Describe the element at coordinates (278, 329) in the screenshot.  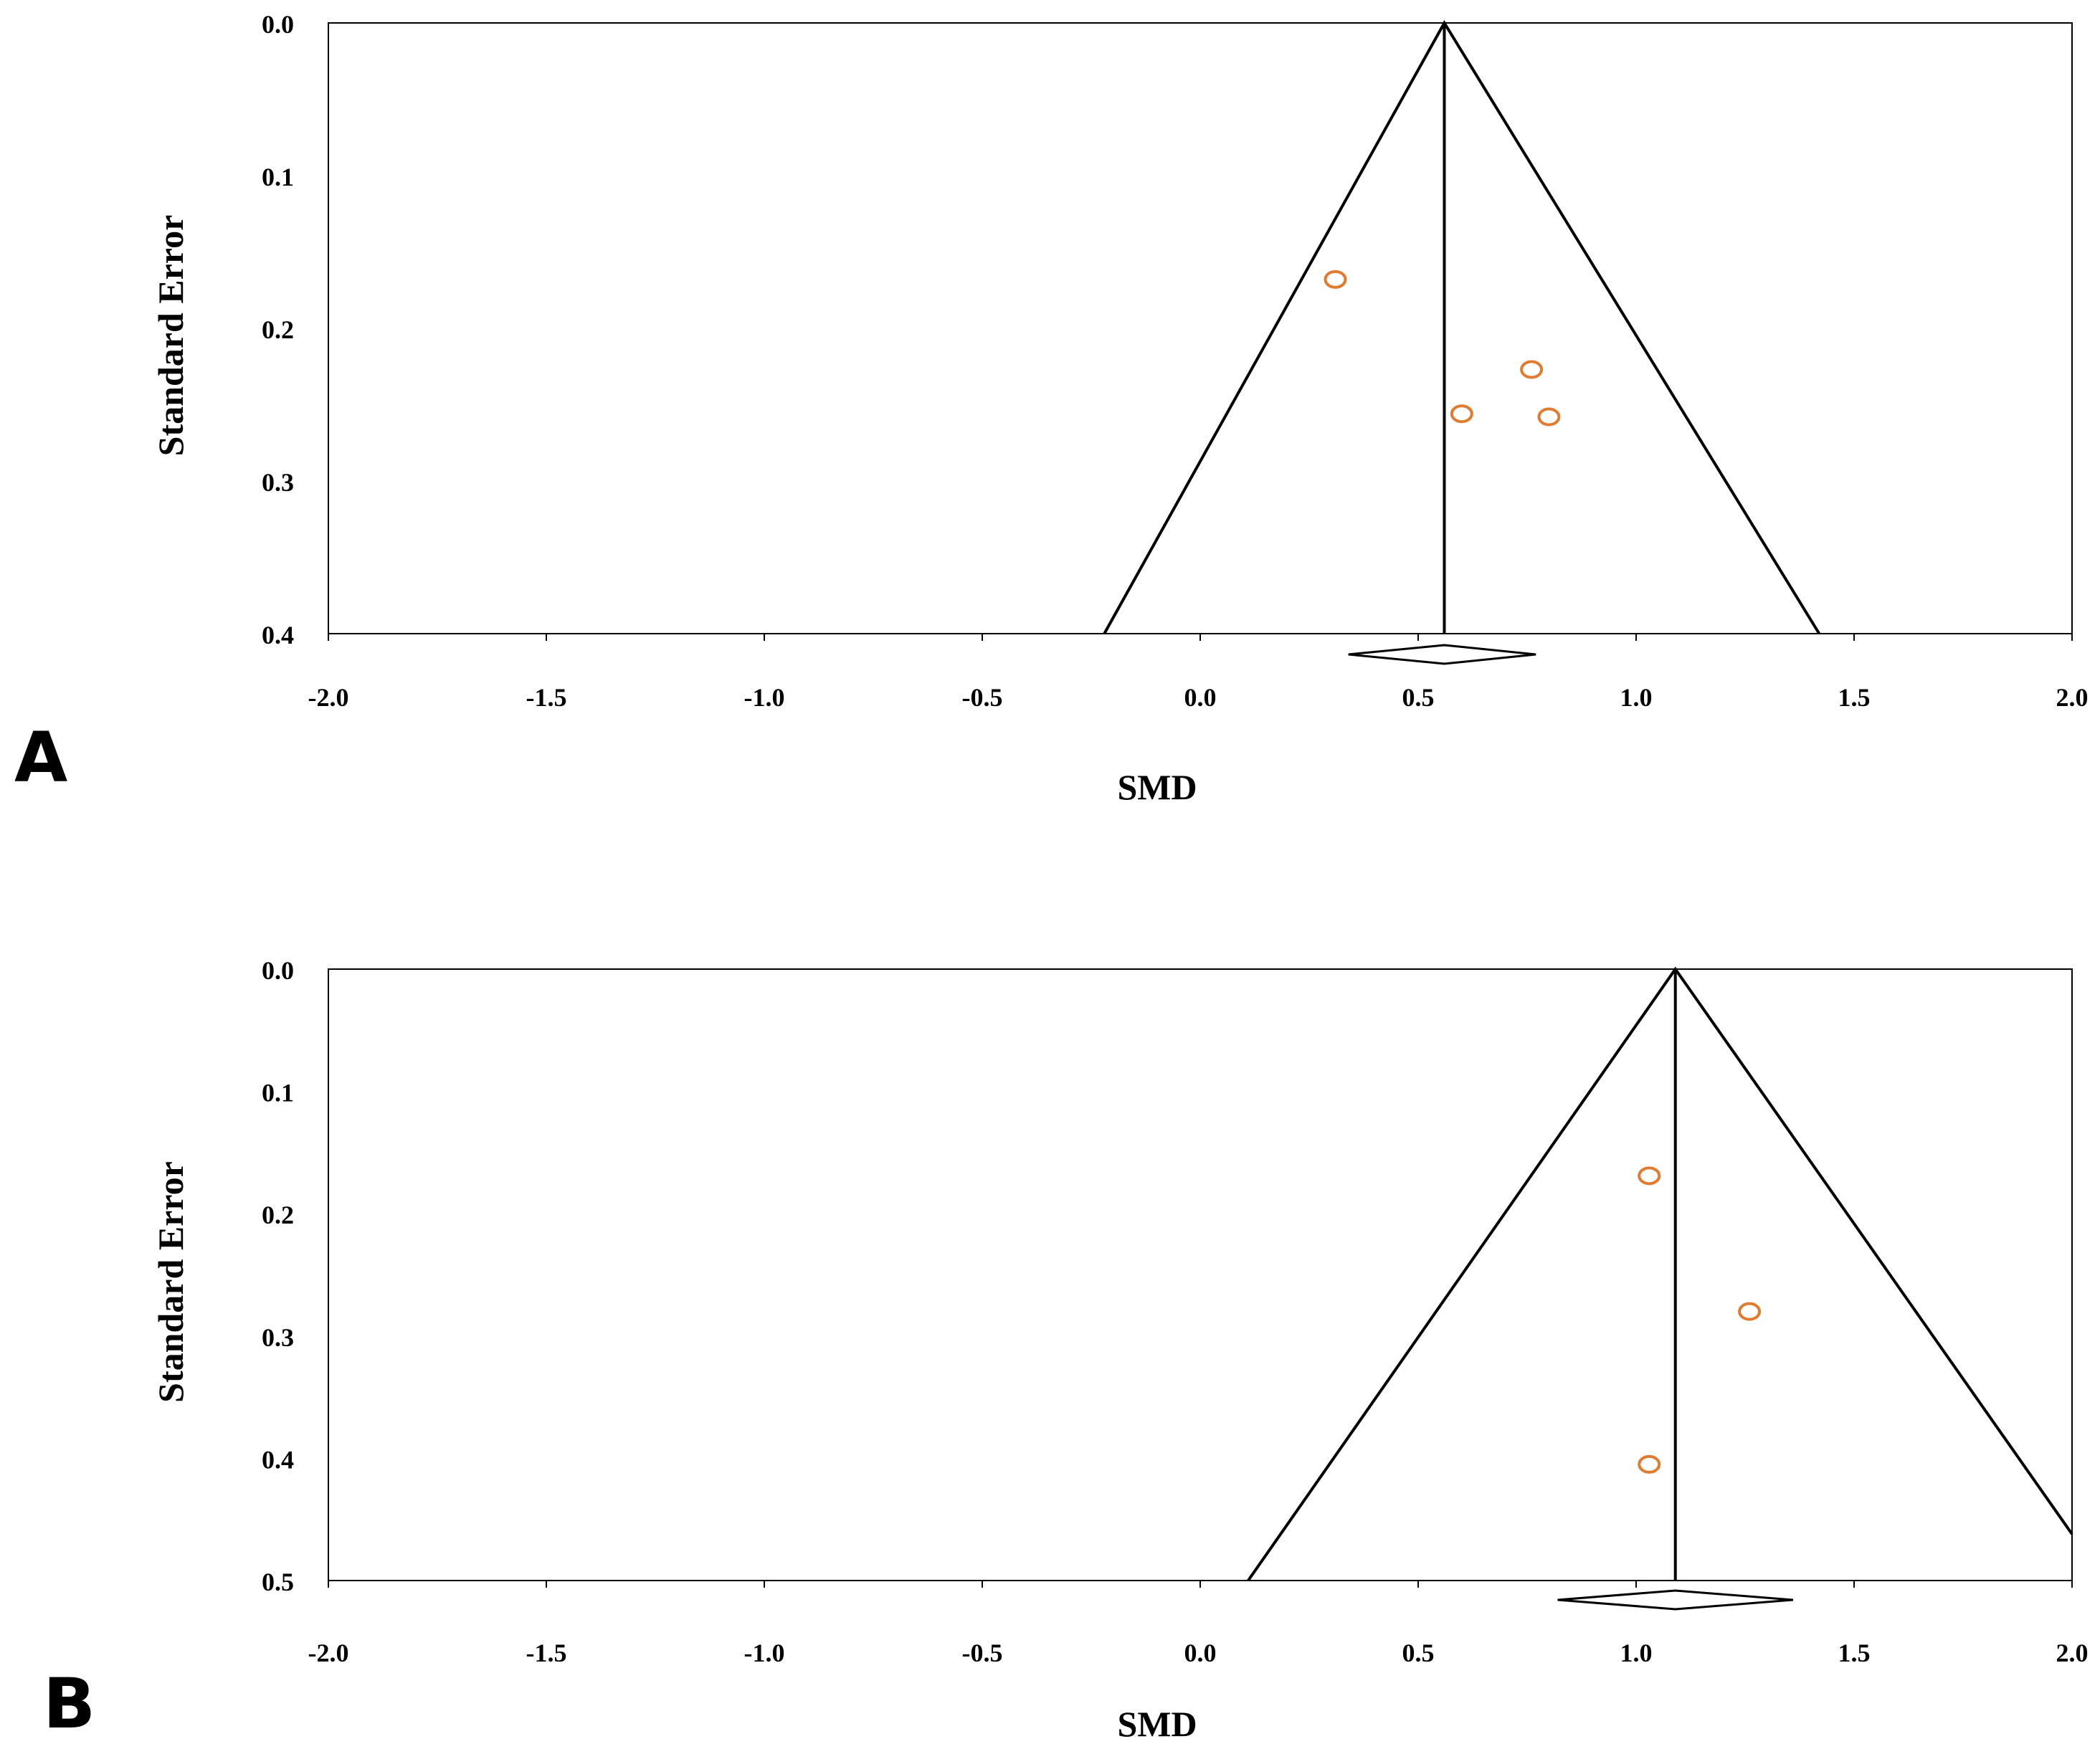
I see `panel-a-y-tick-label: 0.2` at that location.